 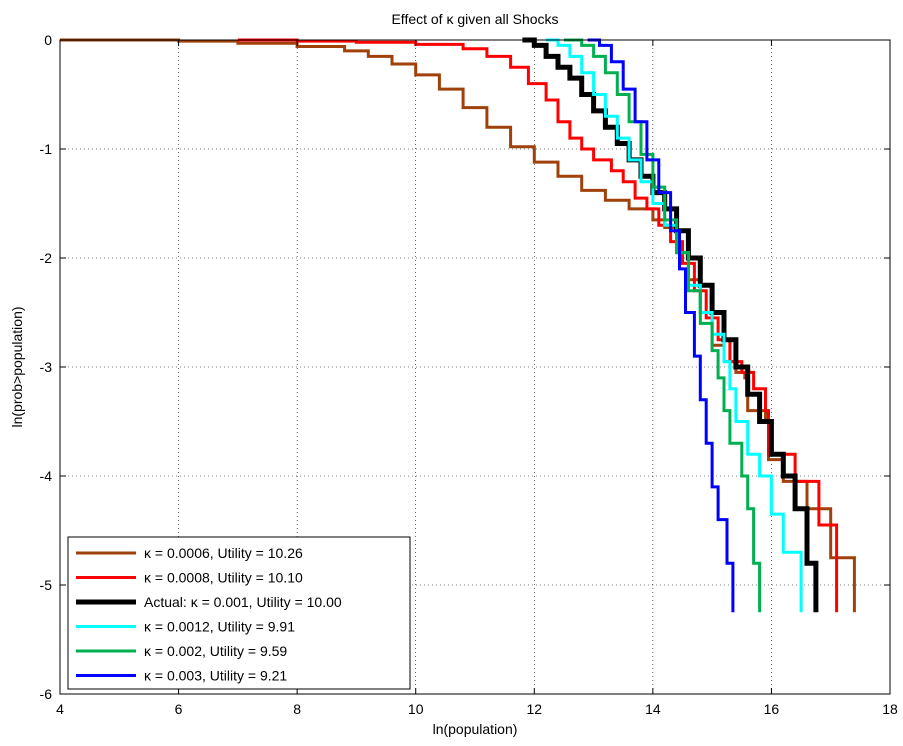 What do you see at coordinates (215, 676) in the screenshot?
I see `legend-label-6: κ = 0.003, Utility = 9.21` at bounding box center [215, 676].